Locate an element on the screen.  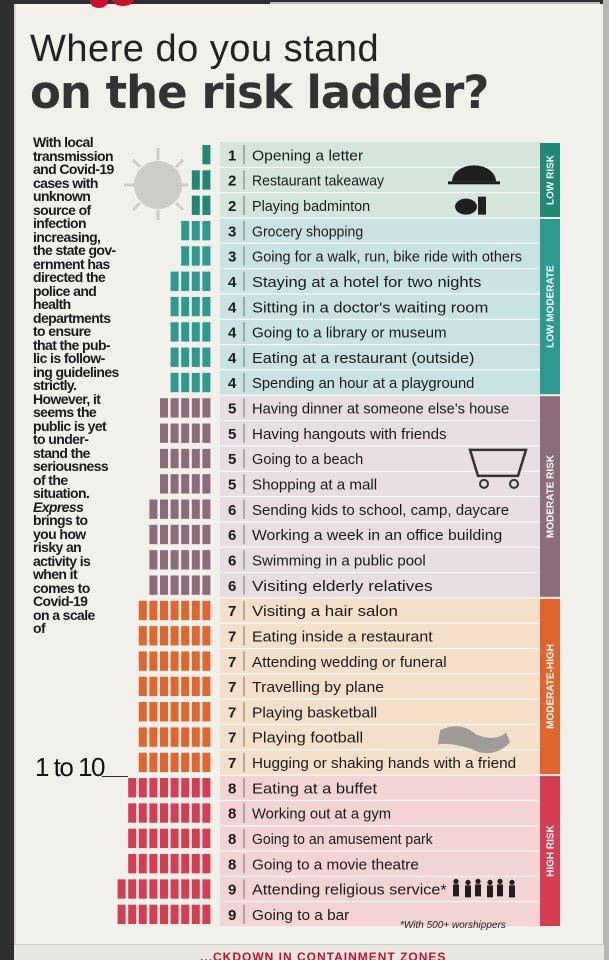
band-label-high: HIGH RISK is located at coordinates (551, 850).